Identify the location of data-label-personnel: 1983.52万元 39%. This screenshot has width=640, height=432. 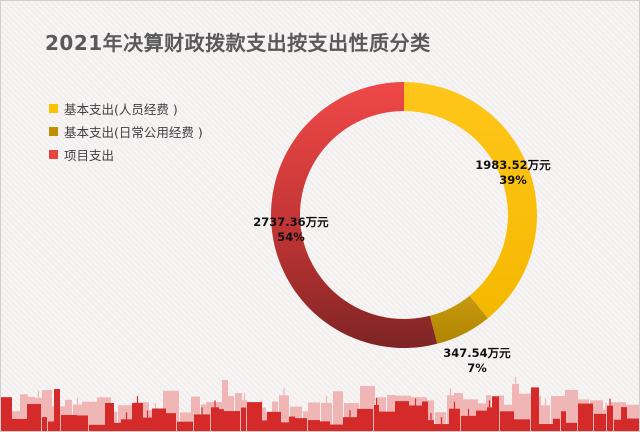
(513, 172).